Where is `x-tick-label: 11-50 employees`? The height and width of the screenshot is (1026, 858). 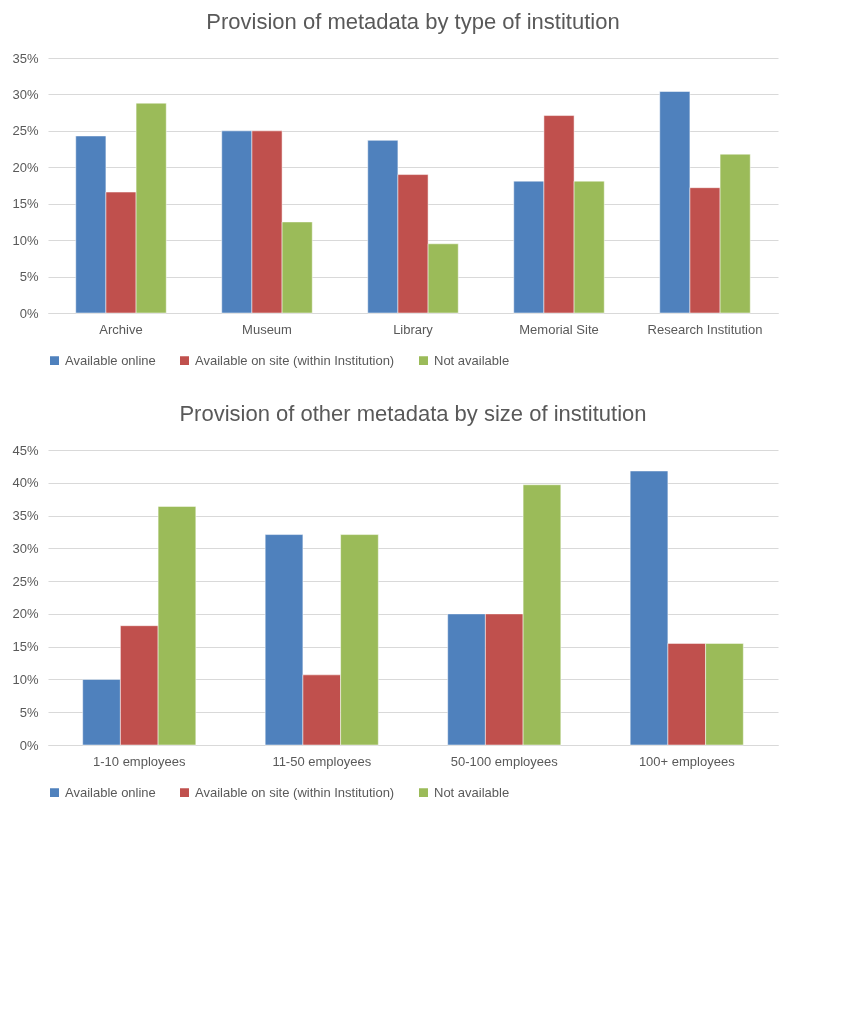
x-tick-label: 11-50 employees is located at coordinates (322, 761).